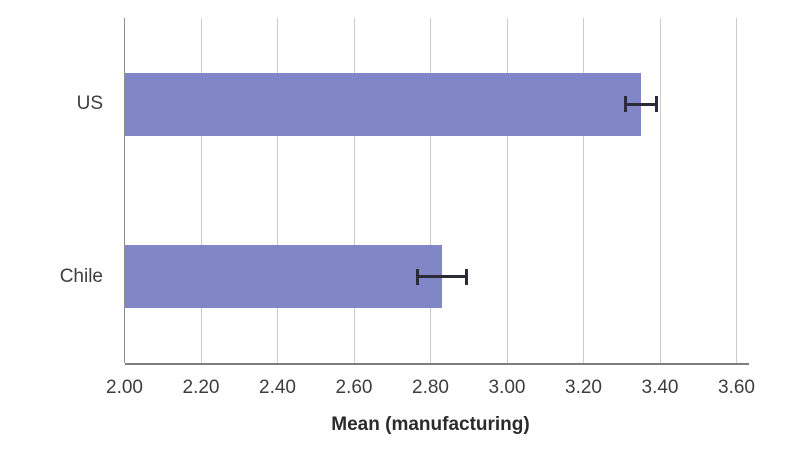 This screenshot has height=453, width=810. I want to click on x-tick-label: 3.40, so click(660, 387).